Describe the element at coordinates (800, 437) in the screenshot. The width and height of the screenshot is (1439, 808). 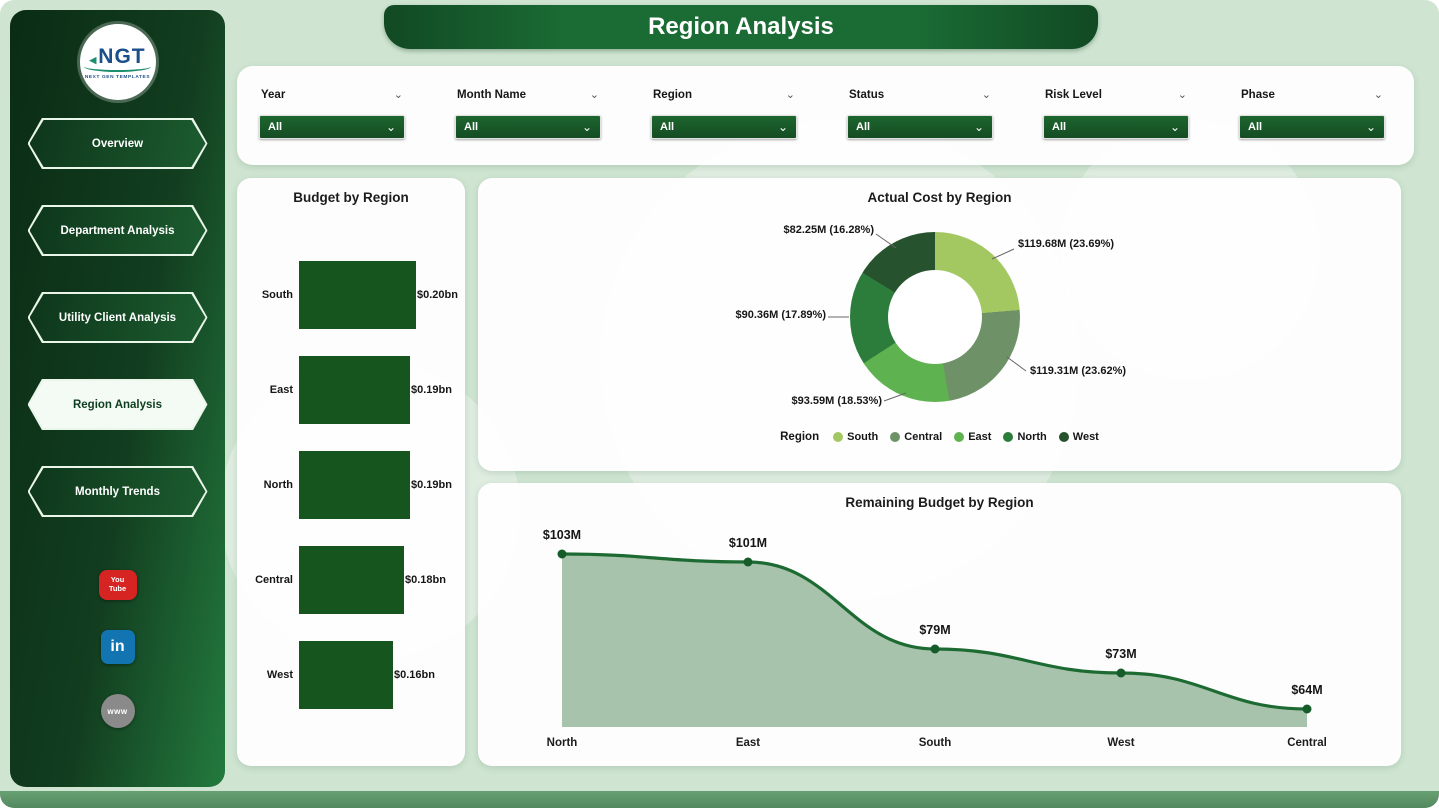
I see `legend-title: Region` at that location.